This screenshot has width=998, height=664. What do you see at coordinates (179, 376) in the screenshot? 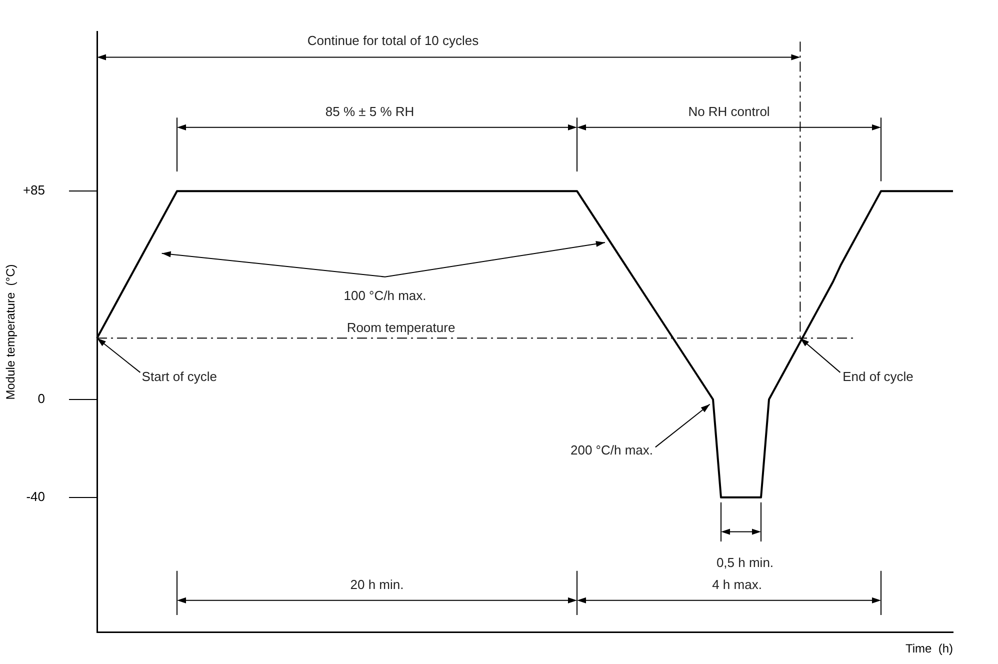
I see `annotation: Start of cycle` at bounding box center [179, 376].